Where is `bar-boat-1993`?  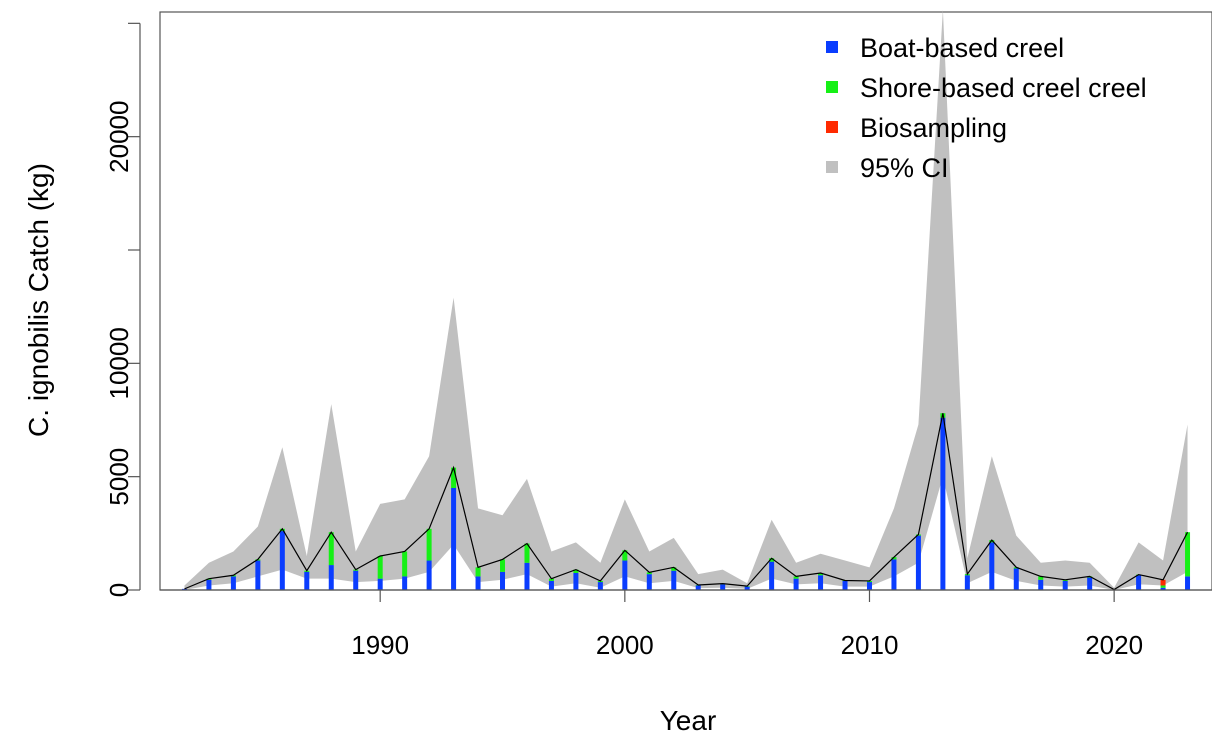 bar-boat-1993 is located at coordinates (454, 539).